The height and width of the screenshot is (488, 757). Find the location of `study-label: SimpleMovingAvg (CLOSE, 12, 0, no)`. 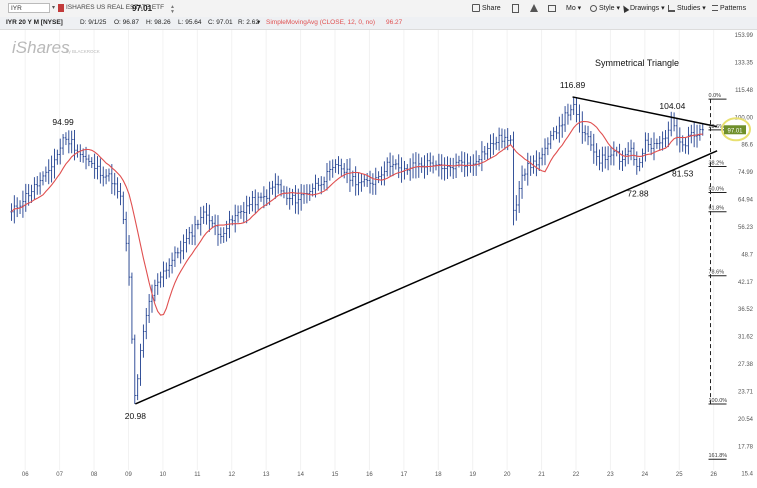

study-label: SimpleMovingAvg (CLOSE, 12, 0, no) is located at coordinates (320, 22).